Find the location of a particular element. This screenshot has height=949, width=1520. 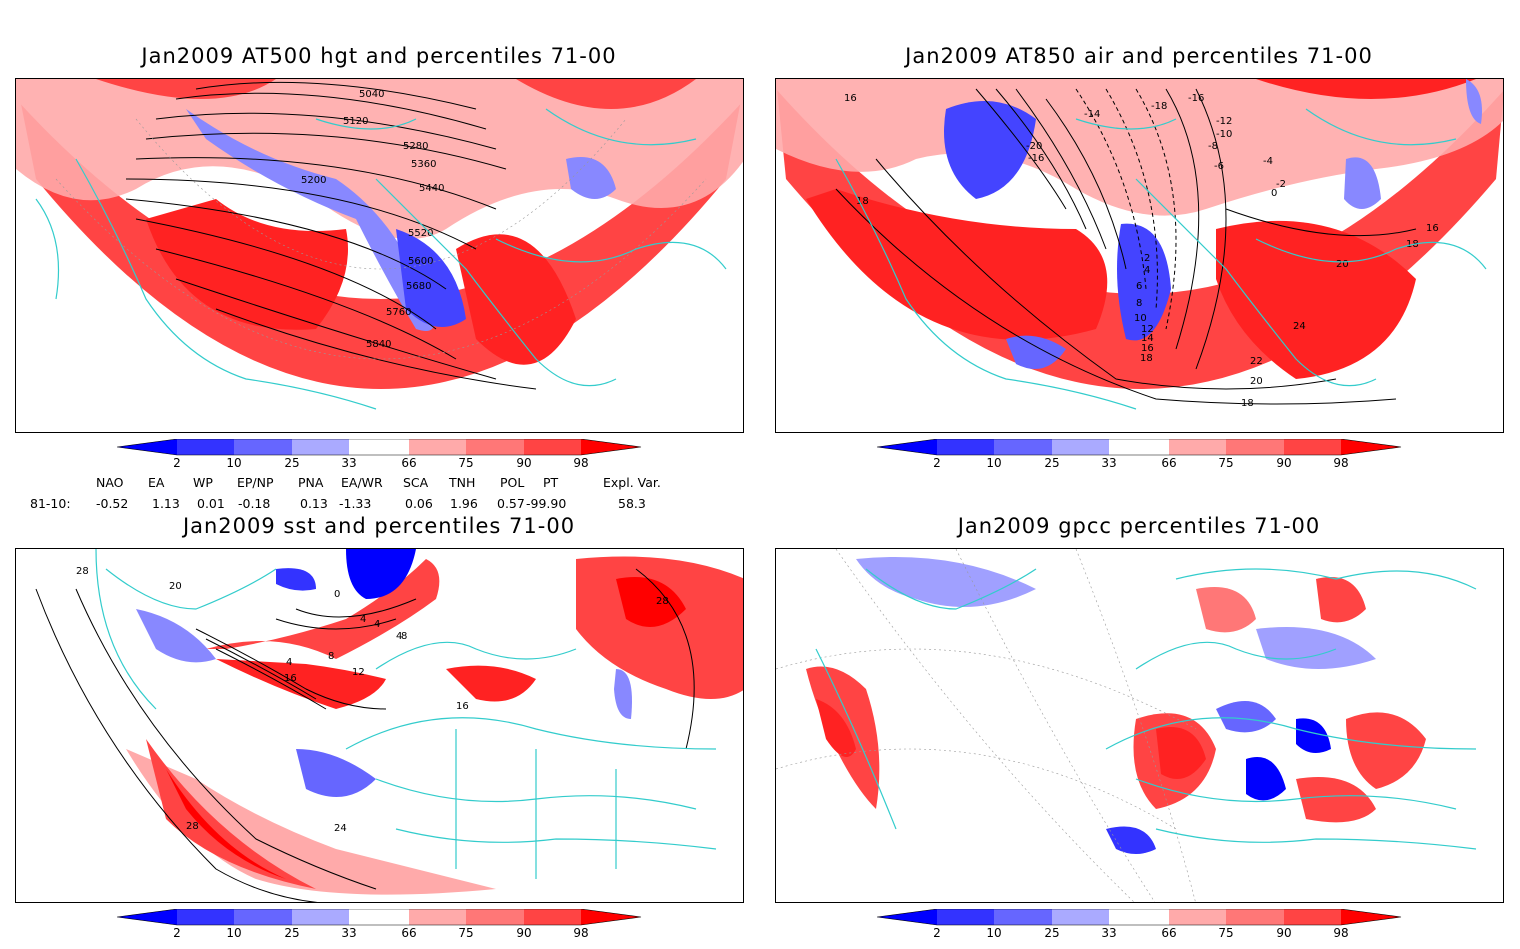

svg-text: 2 is located at coordinates (1147, 258).